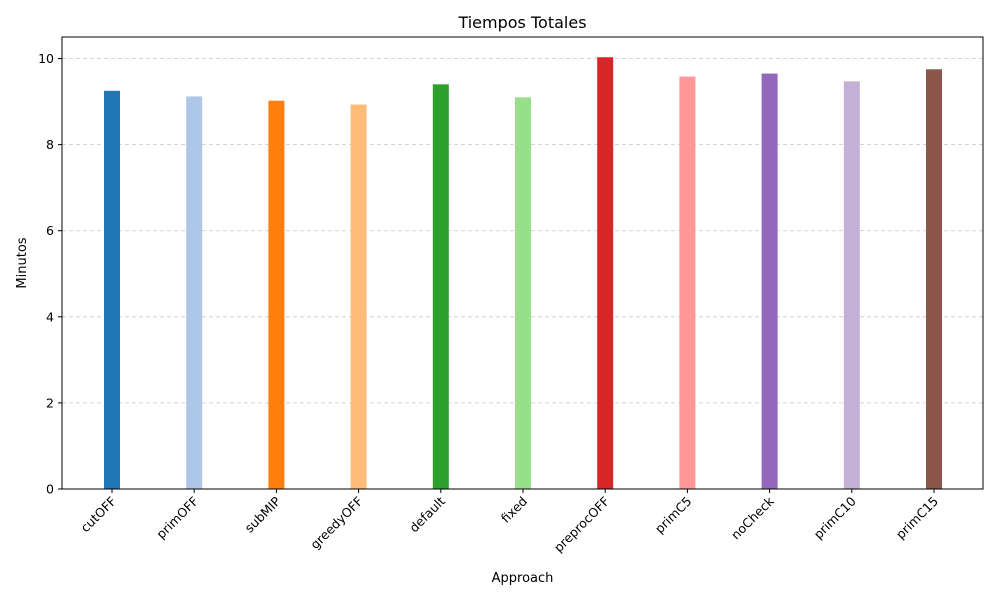 The height and width of the screenshot is (600, 1000). Describe the element at coordinates (22, 262) in the screenshot. I see `y-axis-label: Minutos` at that location.